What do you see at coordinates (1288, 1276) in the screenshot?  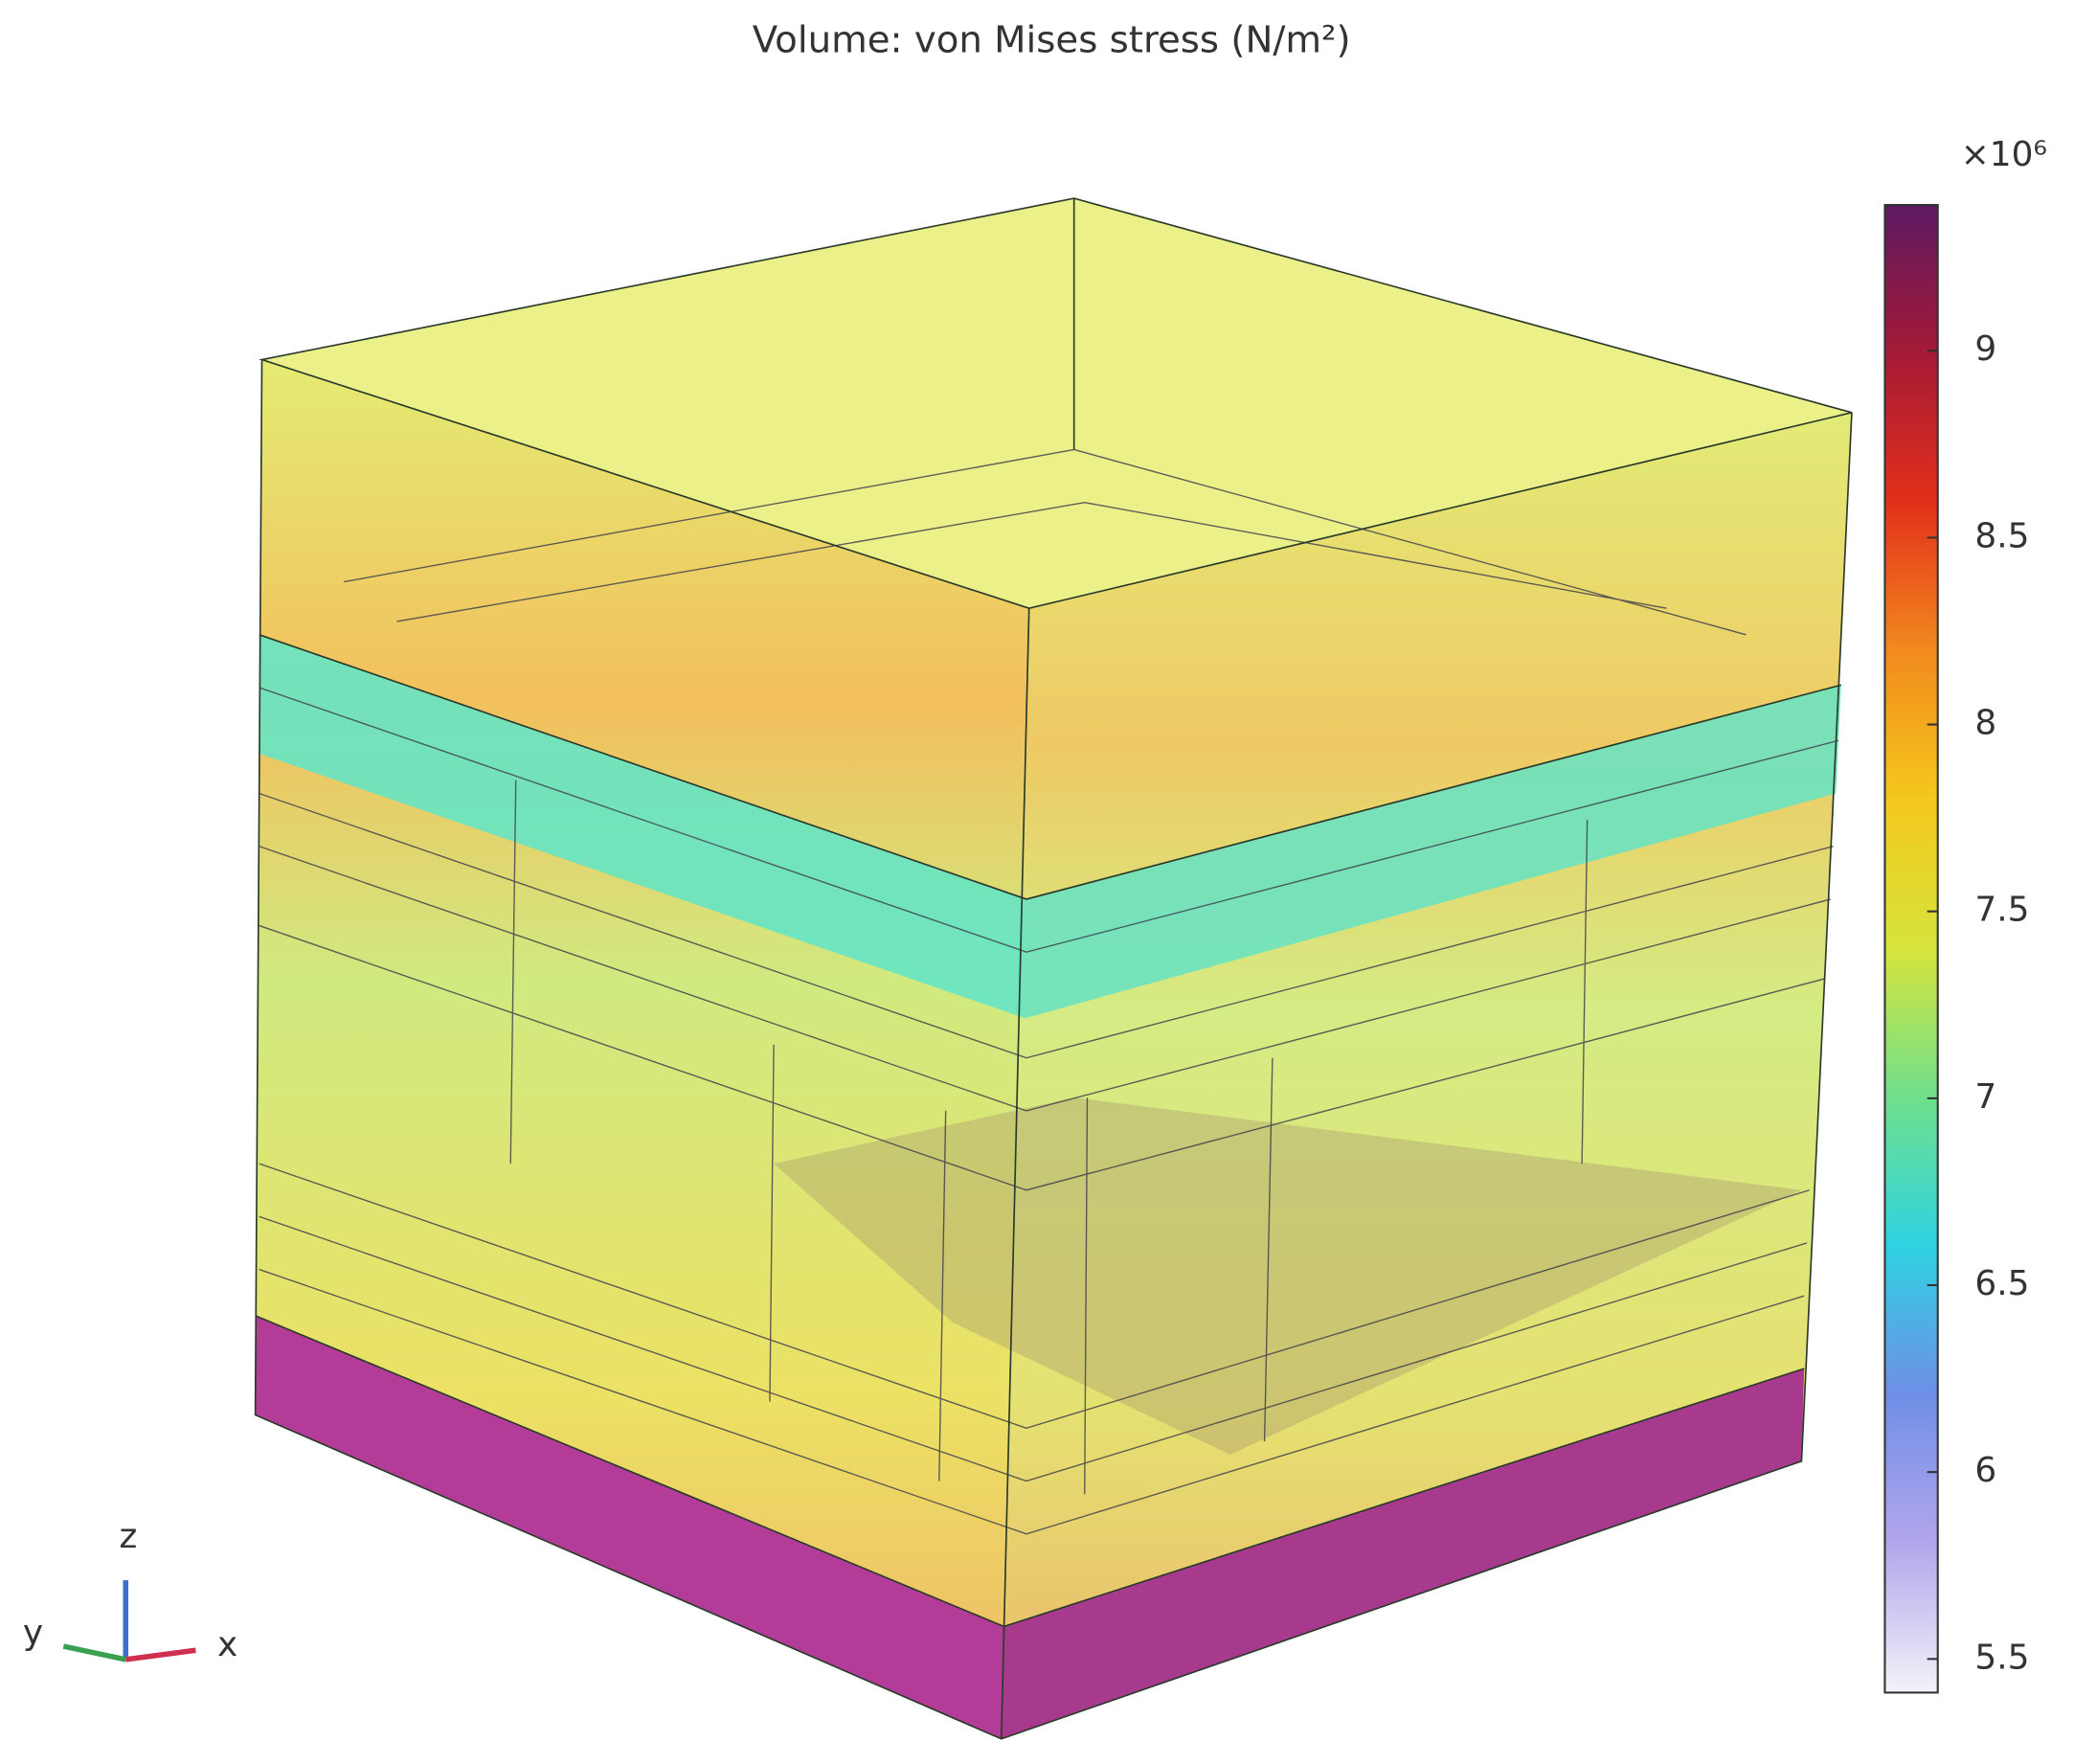 I see `inner-floor` at bounding box center [1288, 1276].